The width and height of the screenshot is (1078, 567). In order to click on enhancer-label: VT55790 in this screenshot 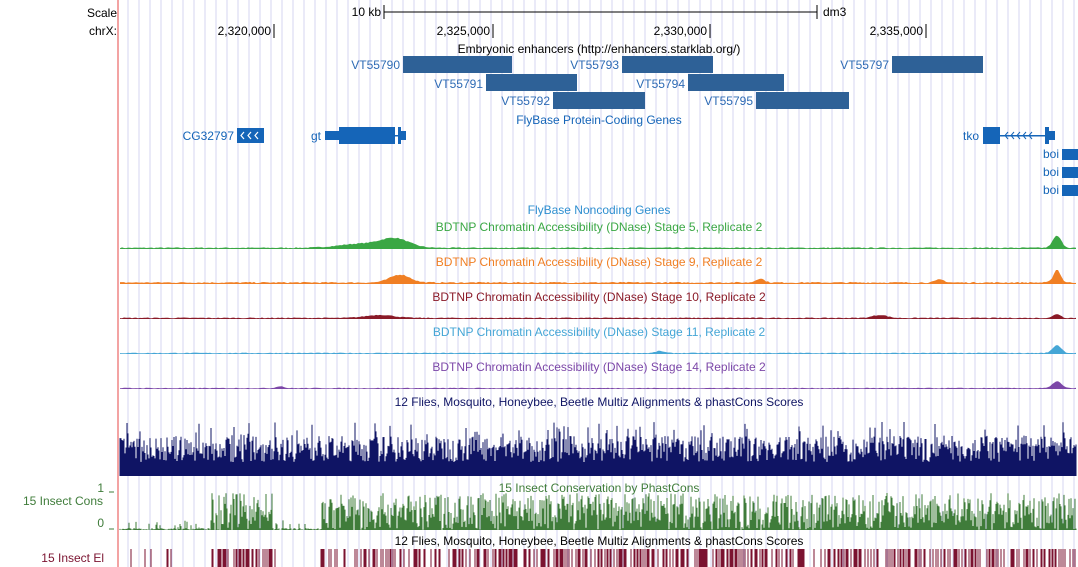, I will do `click(375, 65)`.